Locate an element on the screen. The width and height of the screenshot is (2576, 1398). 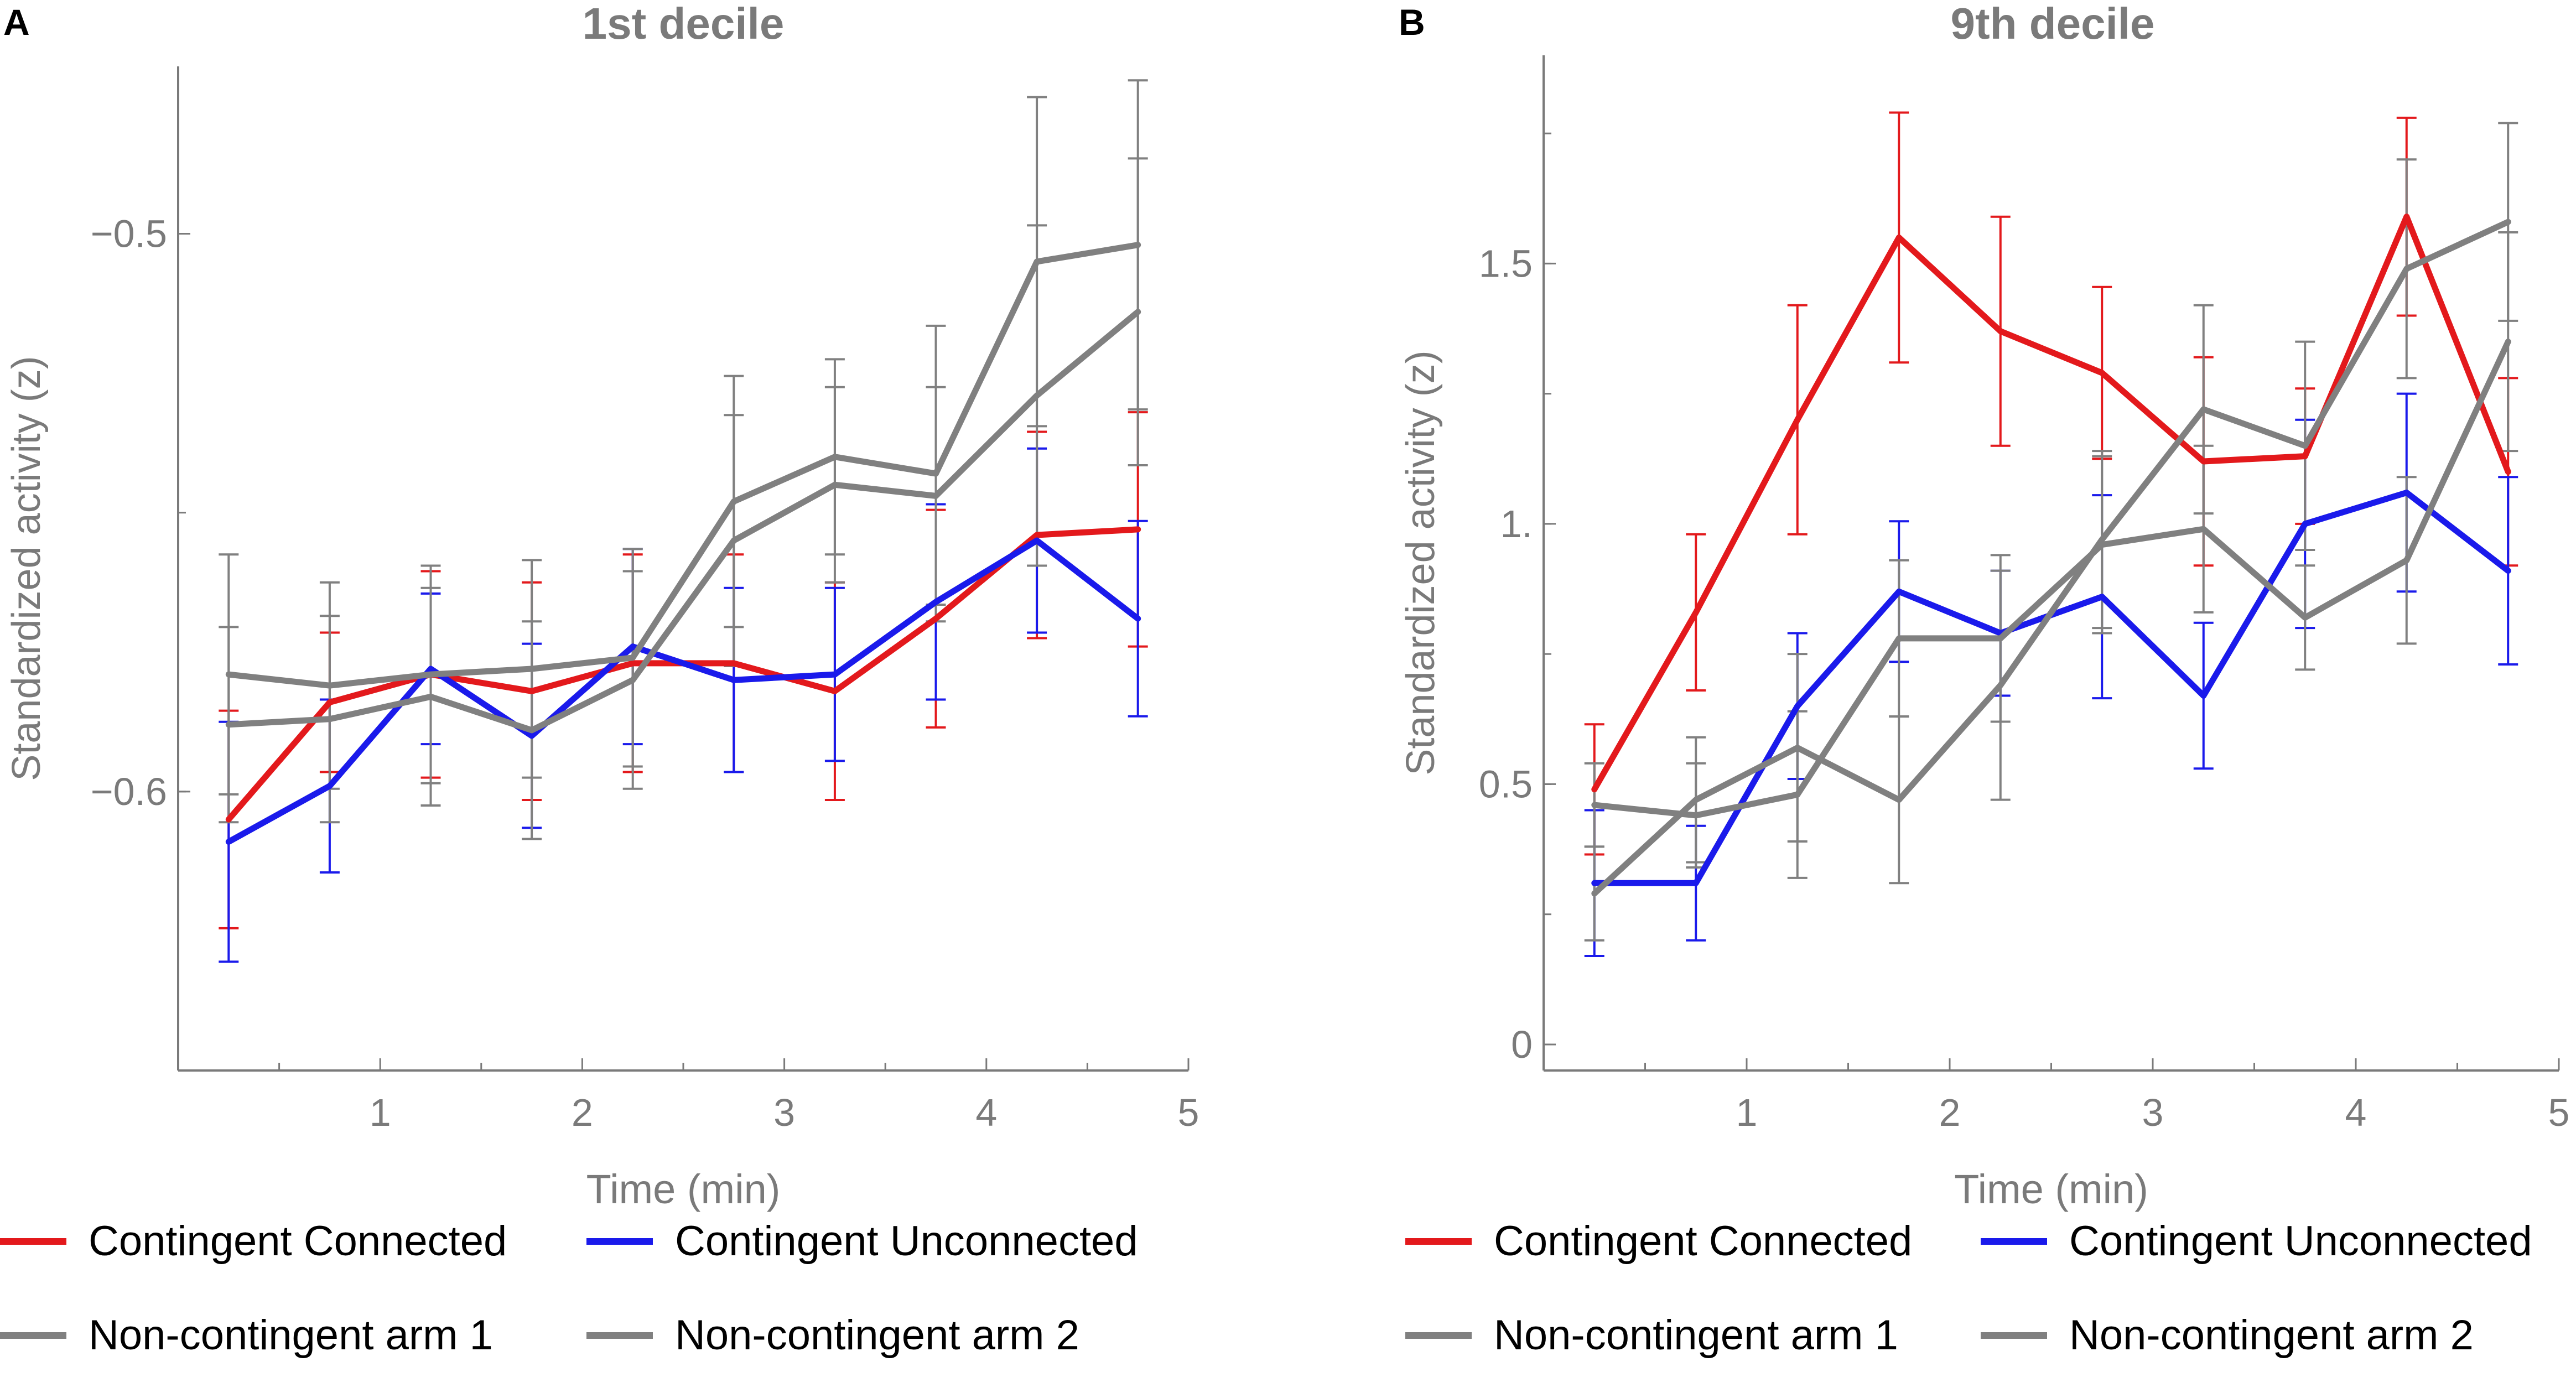
panel-letter-b: B is located at coordinates (1412, 22).